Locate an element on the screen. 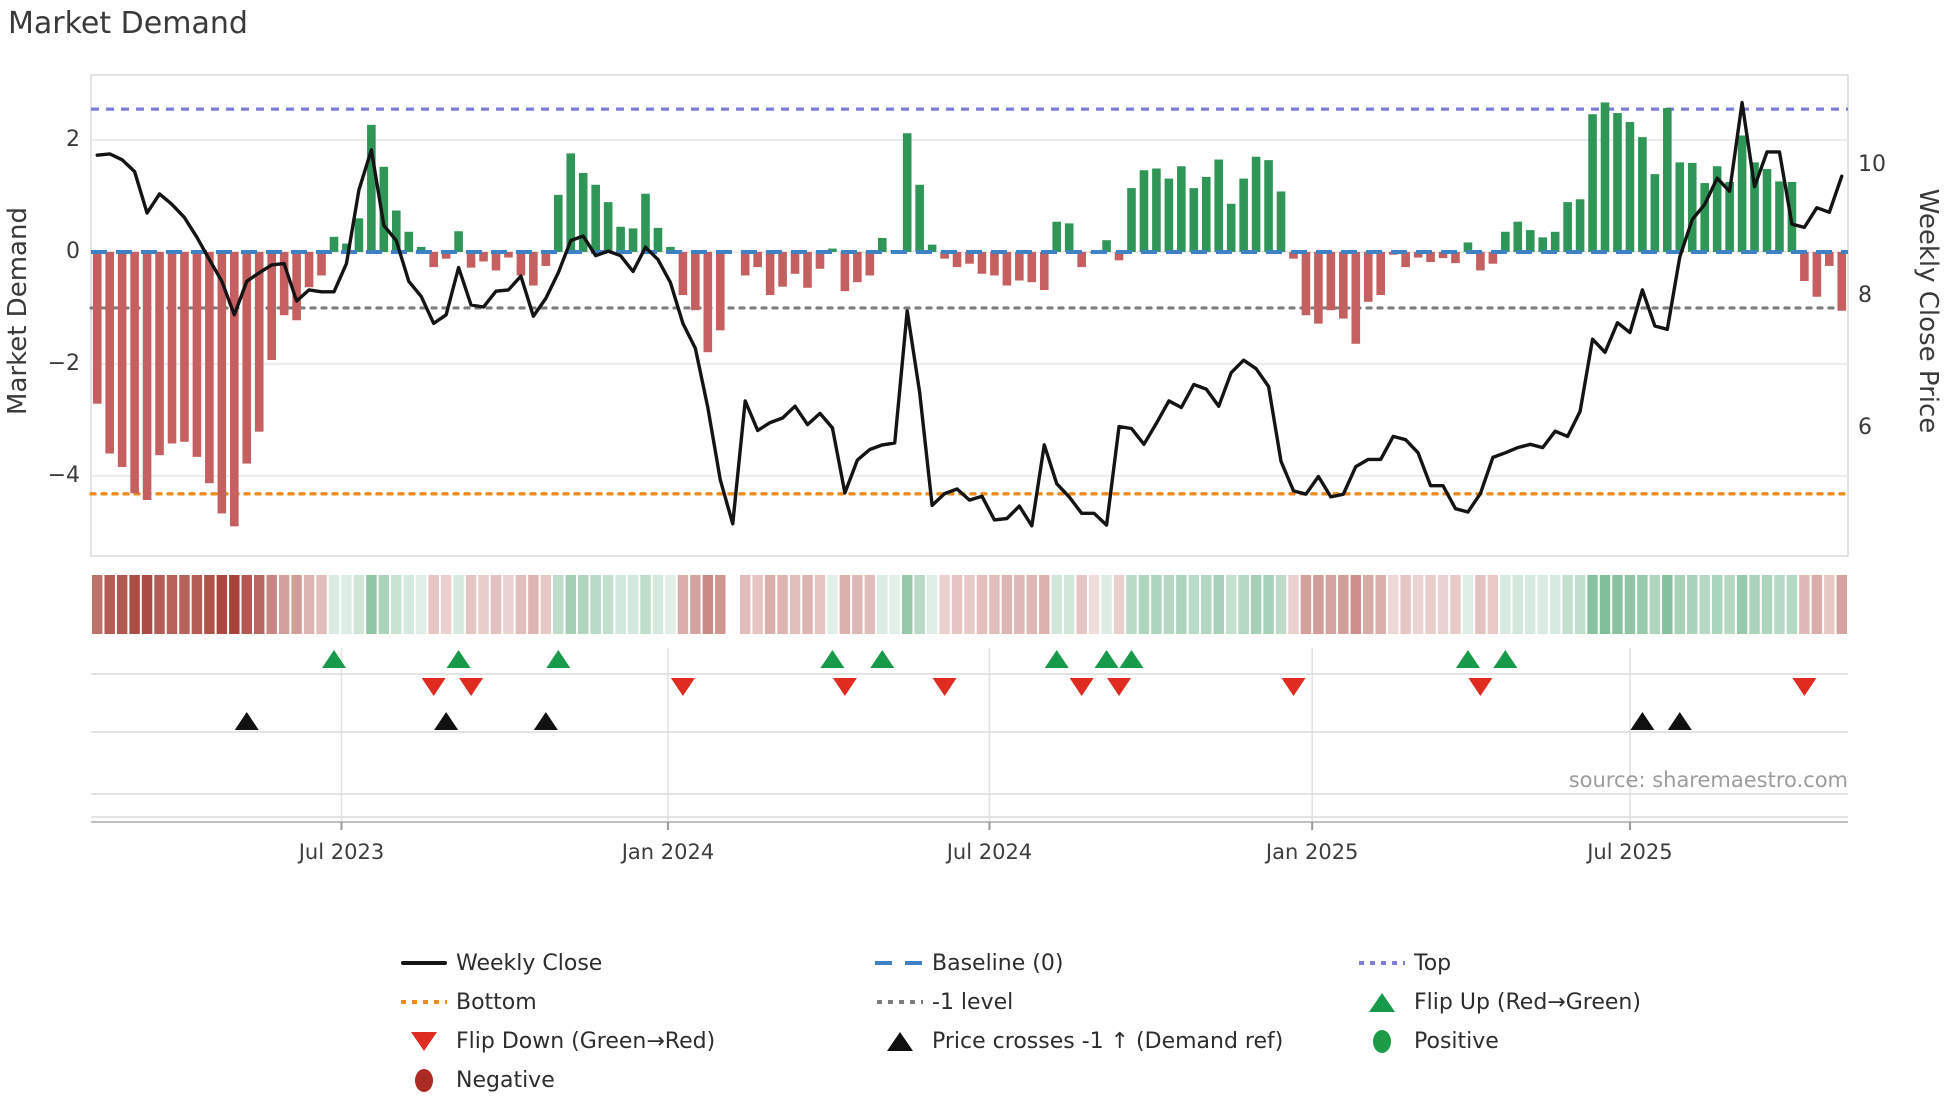  flip-down-marker is located at coordinates (944, 687).